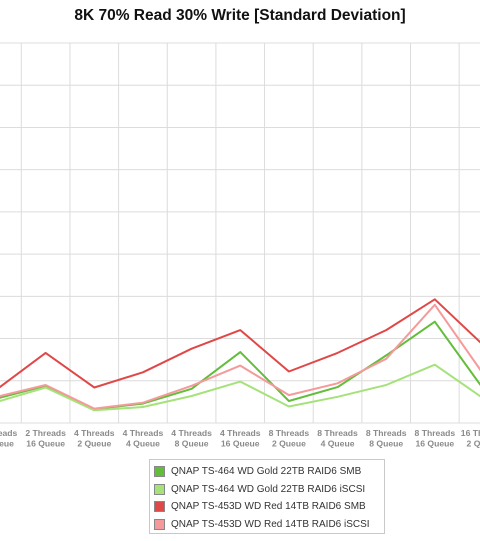 This screenshot has height=541, width=480. I want to click on legend-label: QNAP TS-464 WD Gold 22TB RAID6 iSCSI, so click(268, 489).